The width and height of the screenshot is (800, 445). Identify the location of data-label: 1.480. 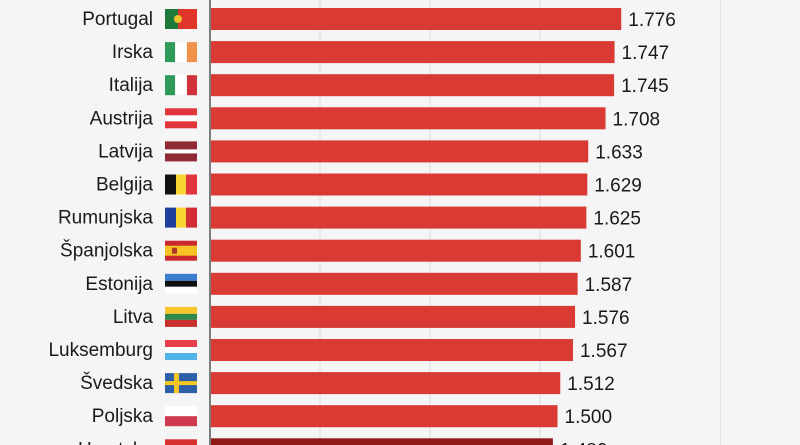
(584, 442).